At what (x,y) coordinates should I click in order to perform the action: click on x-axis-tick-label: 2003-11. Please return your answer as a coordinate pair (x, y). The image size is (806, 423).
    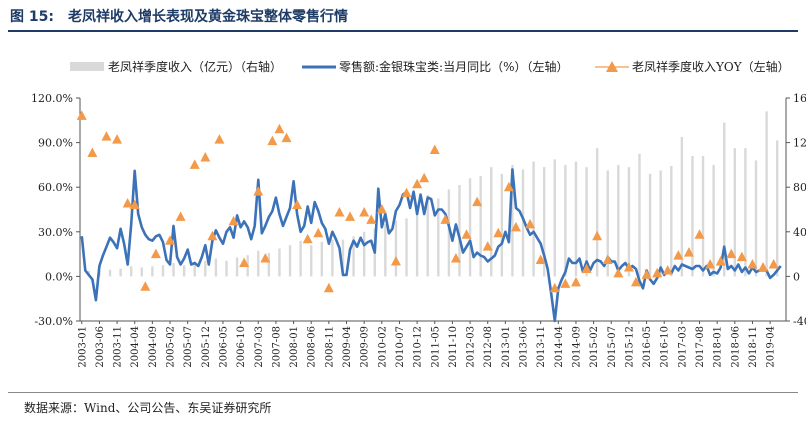
    Looking at the image, I should click on (118, 347).